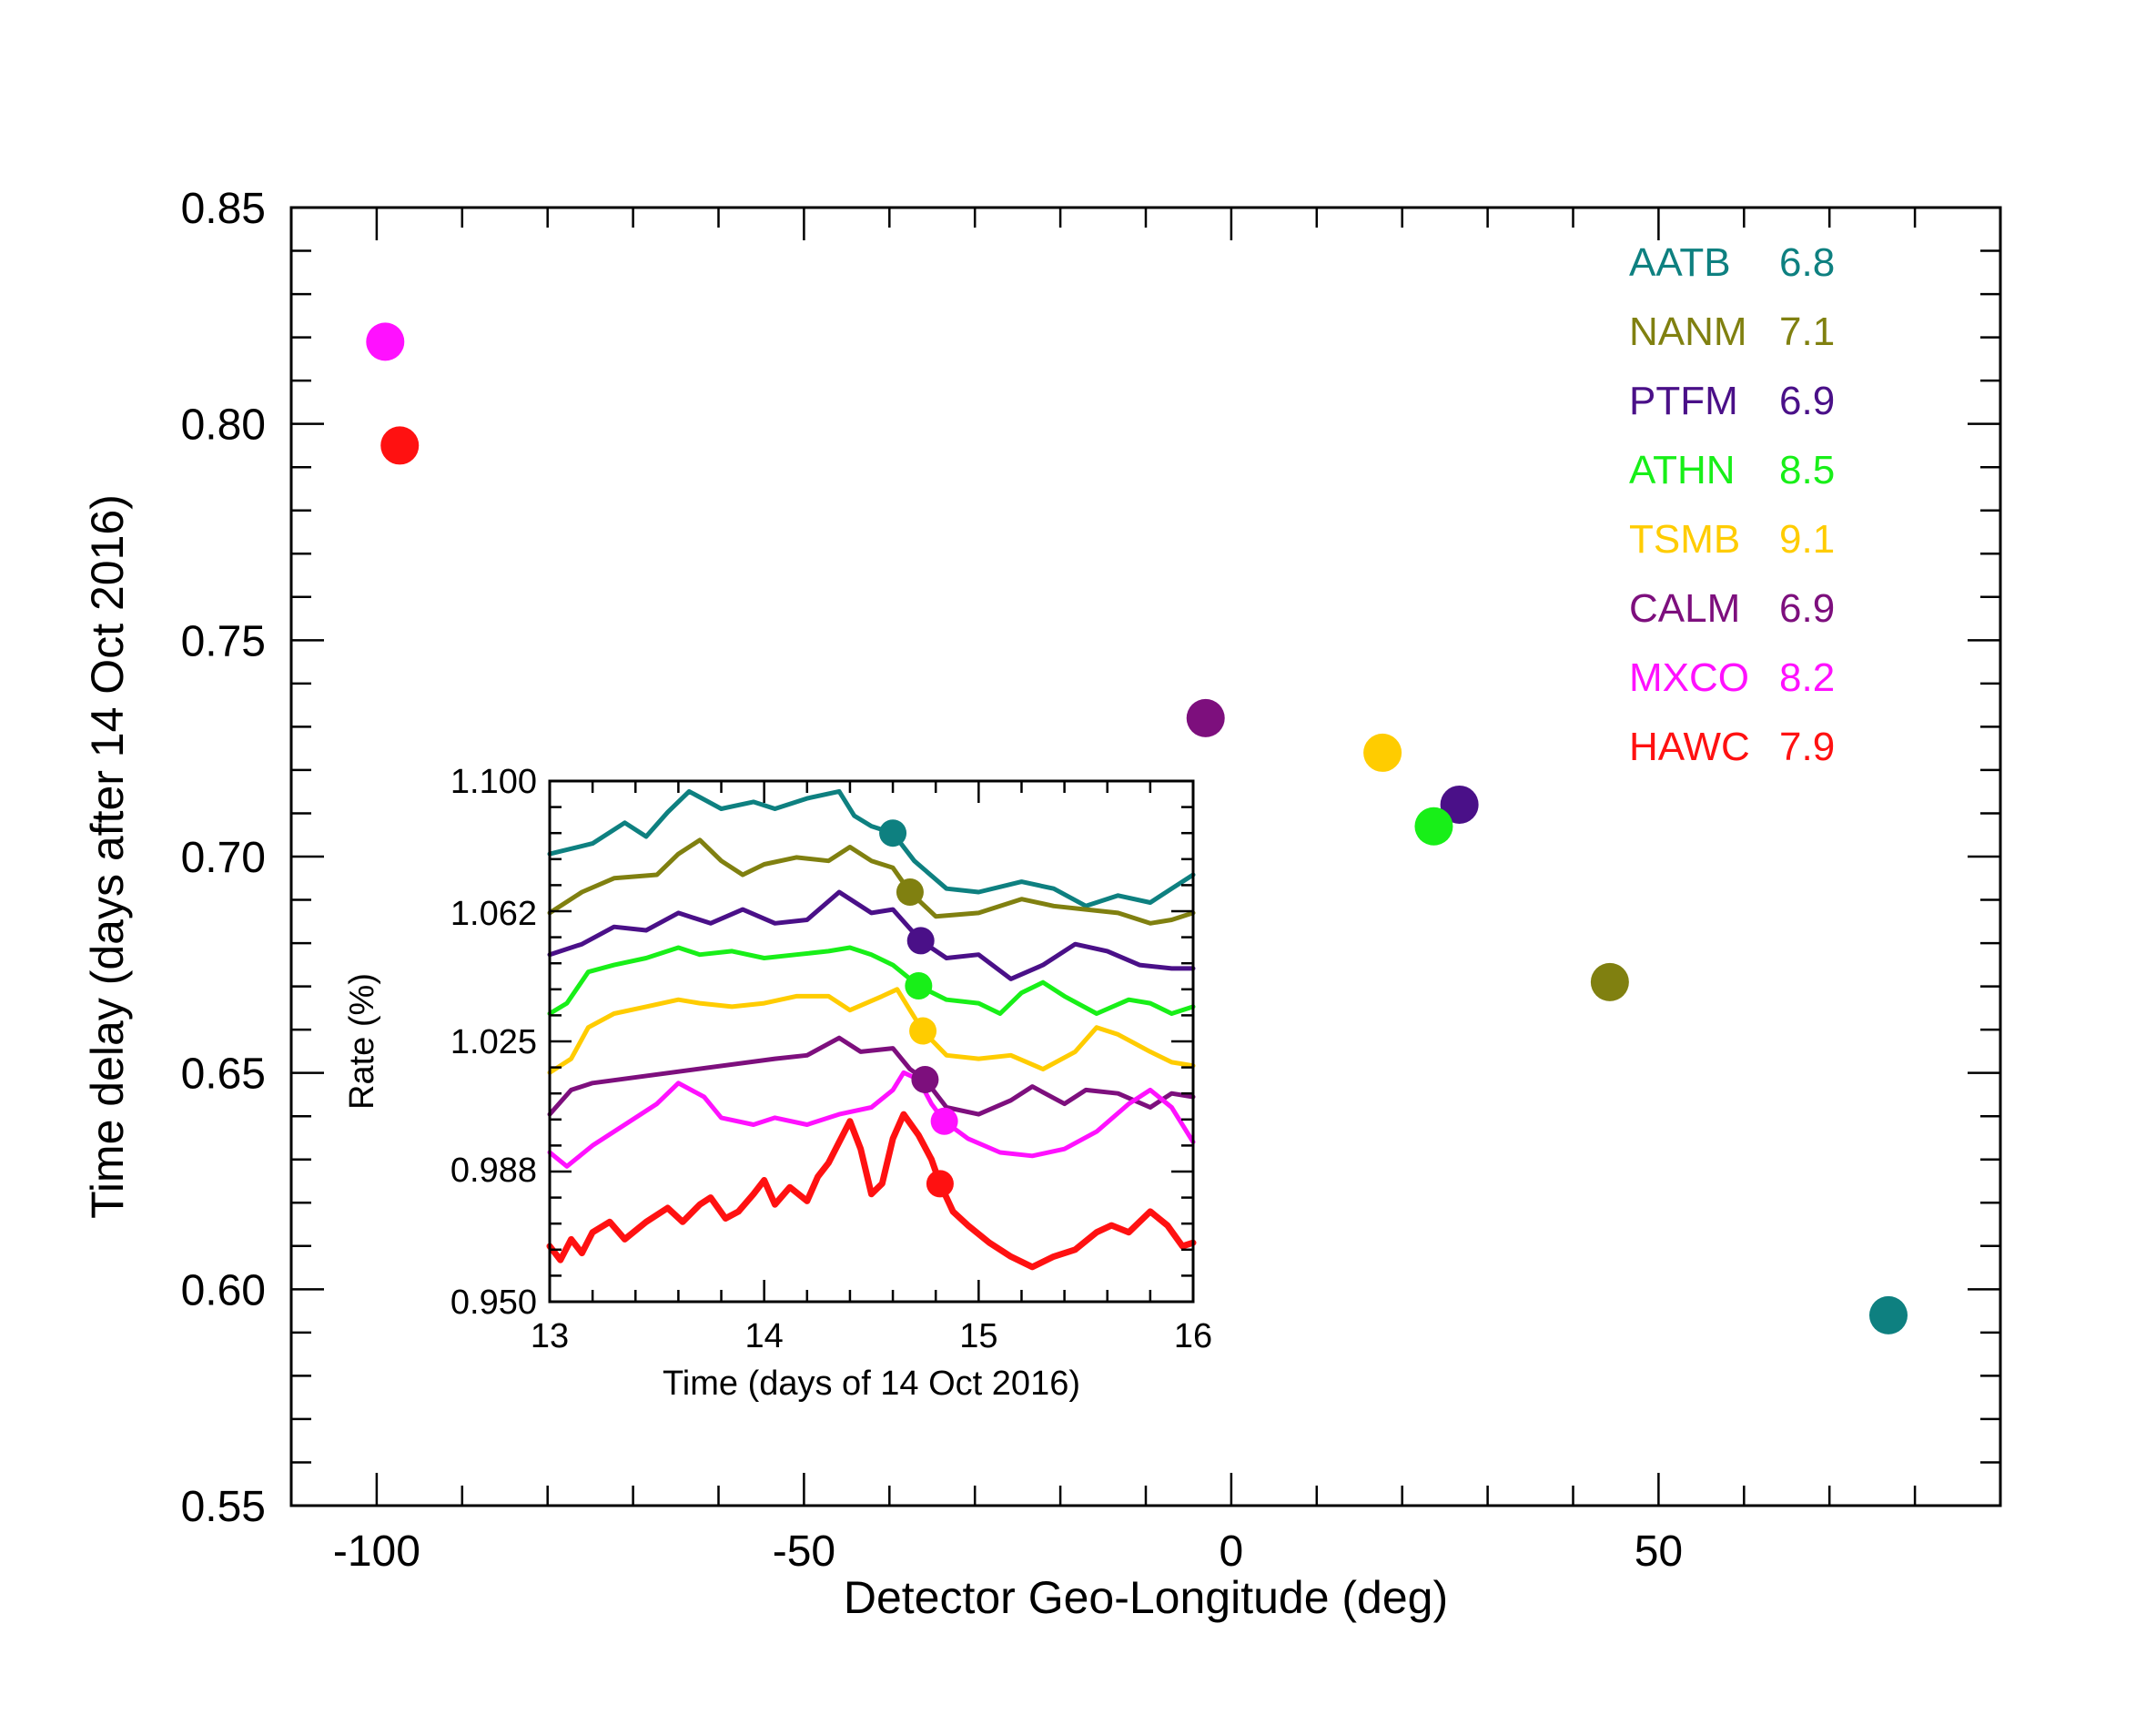 This screenshot has height=1725, width=2156. What do you see at coordinates (1434, 826) in the screenshot?
I see `data-point-athn` at bounding box center [1434, 826].